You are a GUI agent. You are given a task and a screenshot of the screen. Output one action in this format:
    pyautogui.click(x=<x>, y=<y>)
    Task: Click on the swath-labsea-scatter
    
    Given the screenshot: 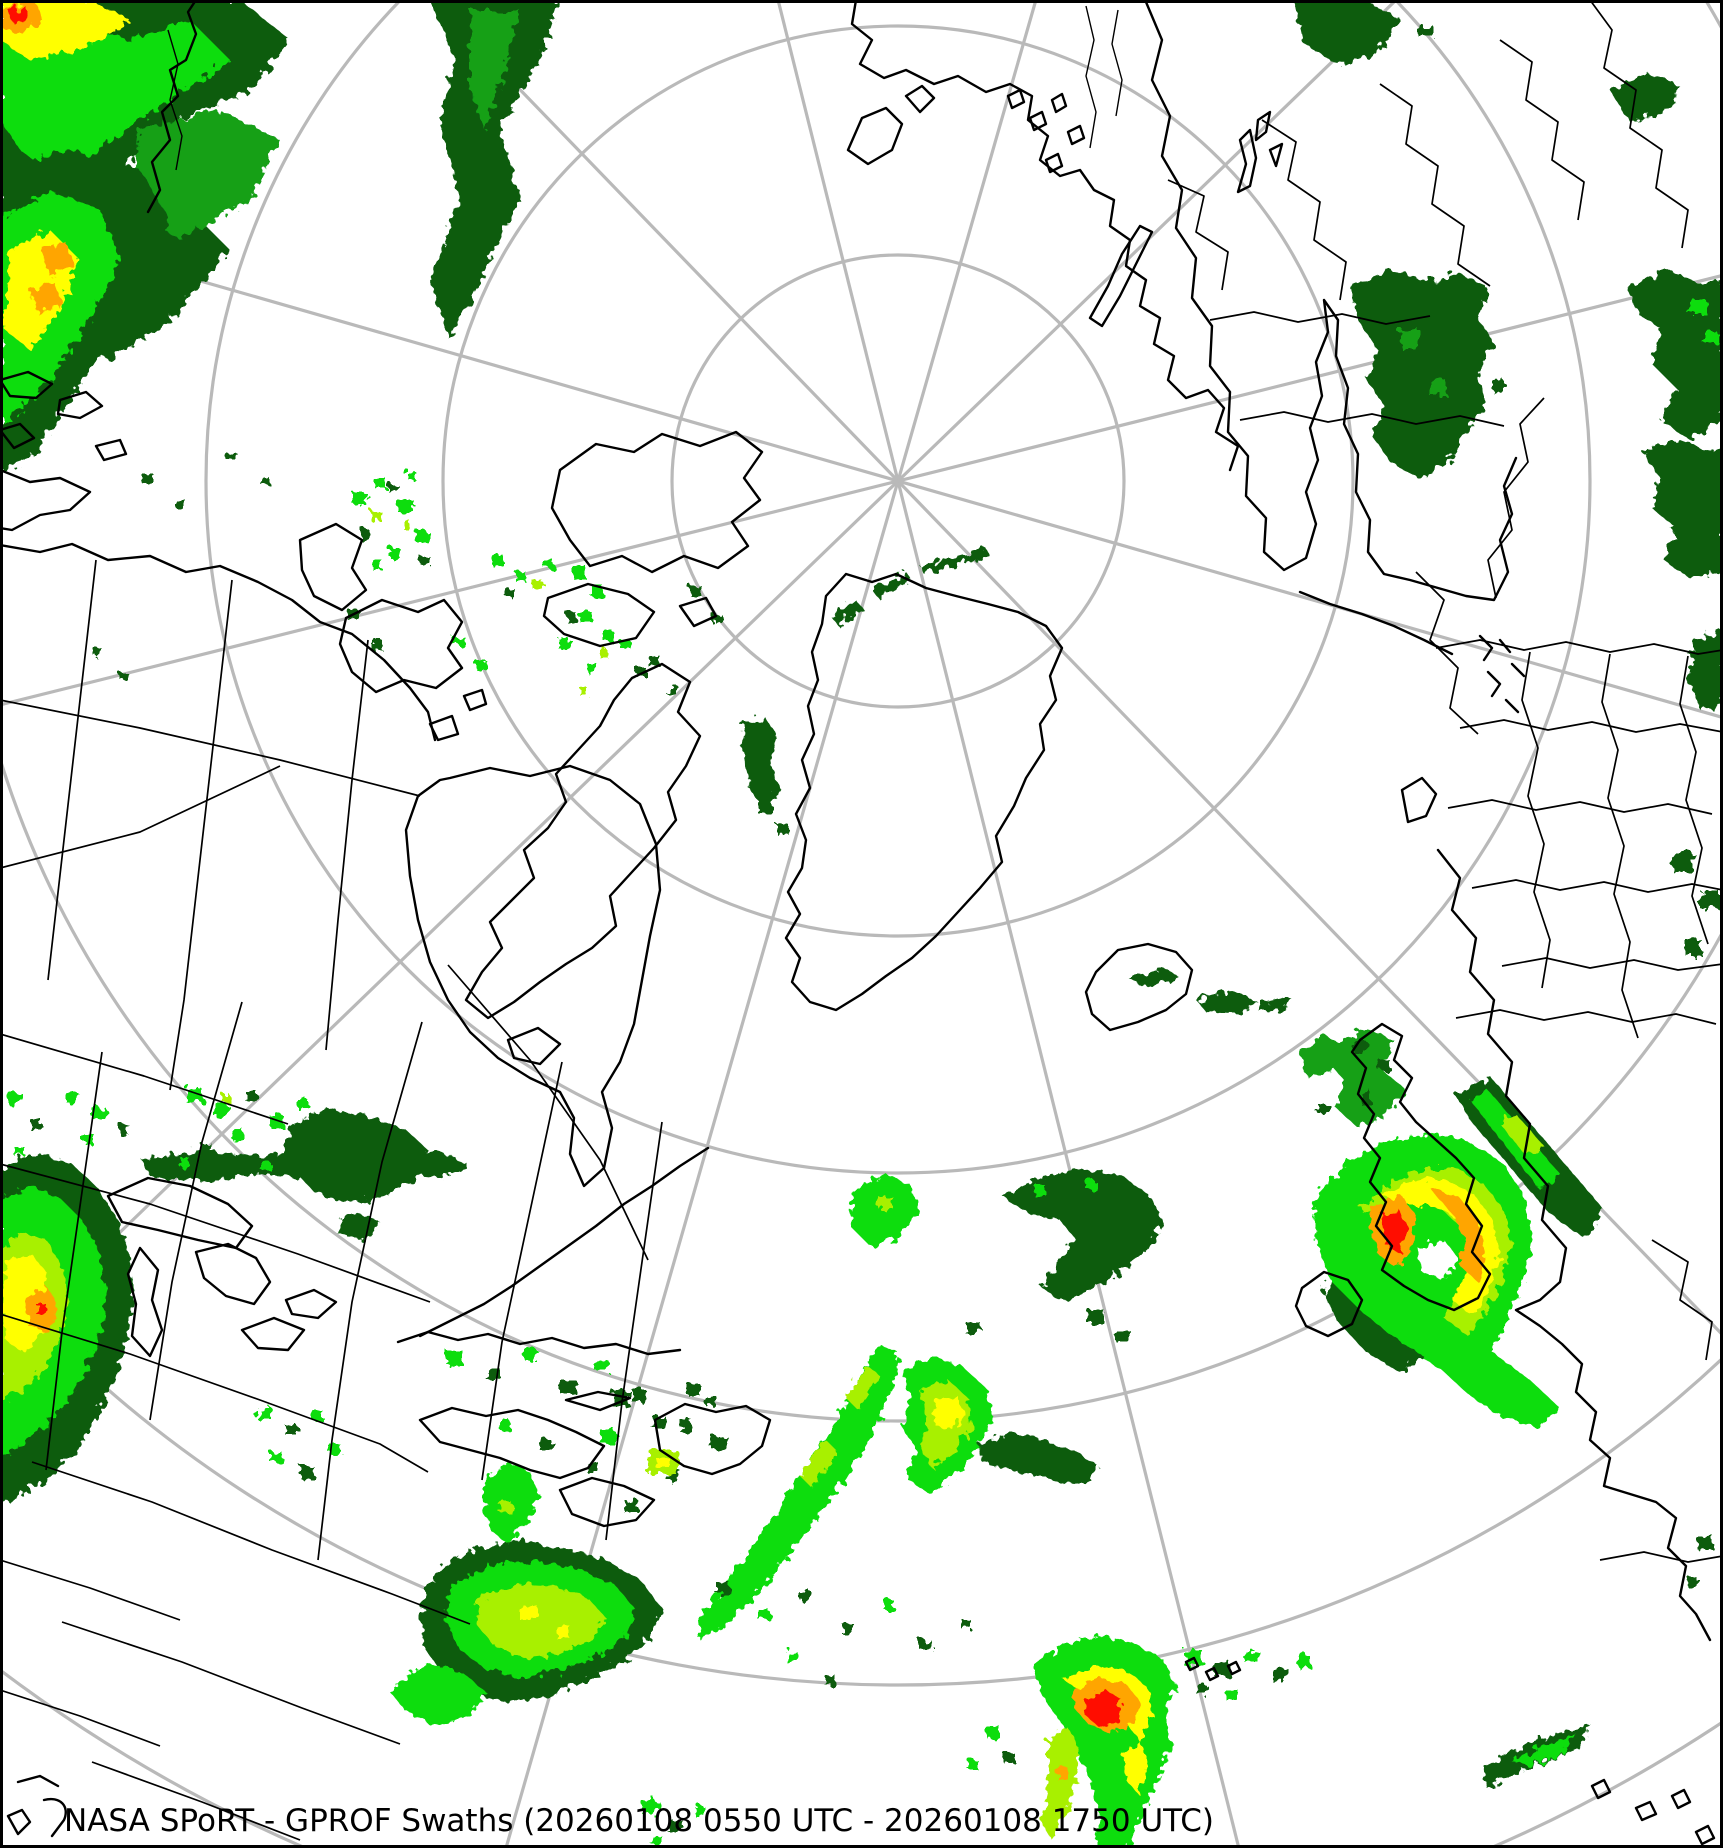 What is the action you would take?
    pyautogui.click(x=657, y=1448)
    